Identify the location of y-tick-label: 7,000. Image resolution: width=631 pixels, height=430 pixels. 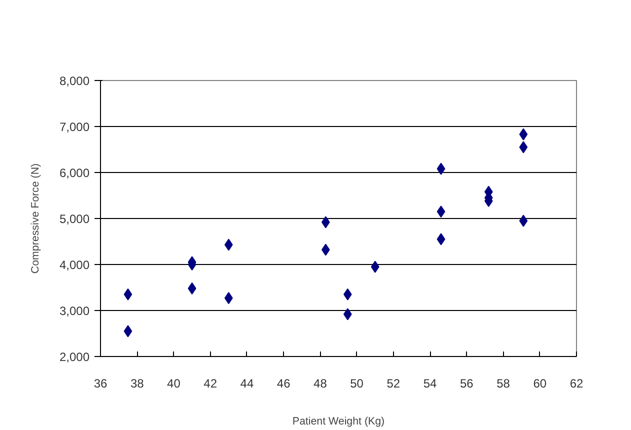
(74, 127).